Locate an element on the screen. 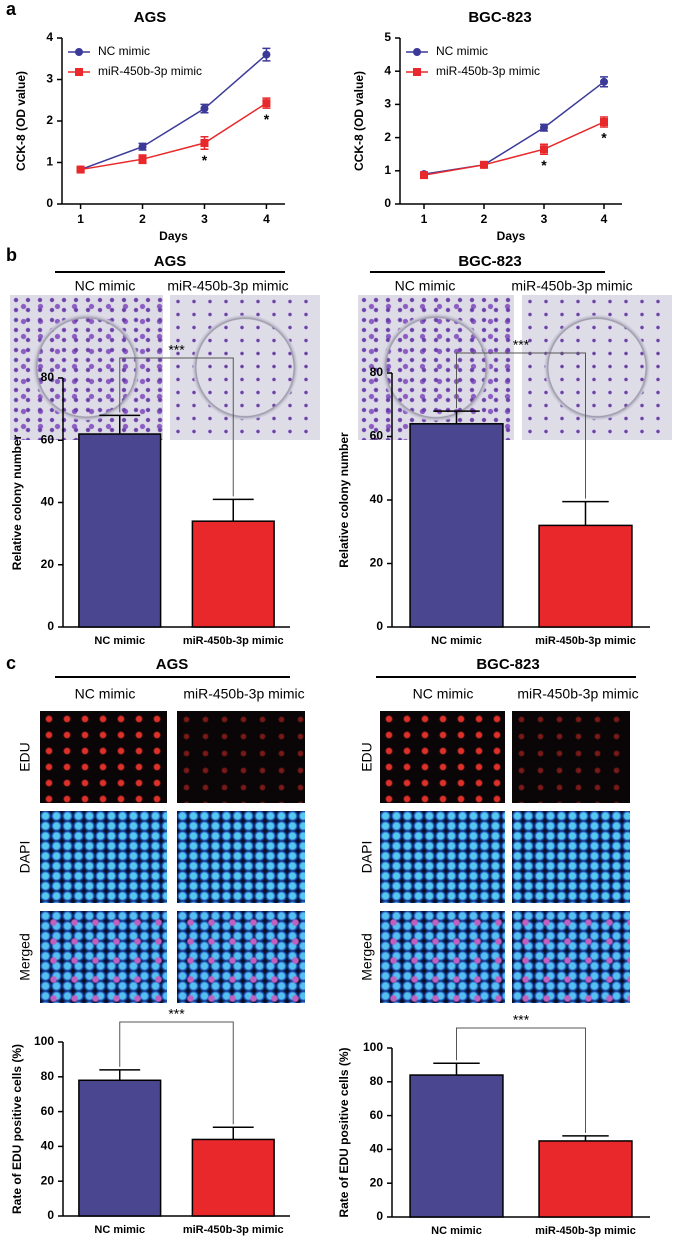  panel-label: a is located at coordinates (11, 9).